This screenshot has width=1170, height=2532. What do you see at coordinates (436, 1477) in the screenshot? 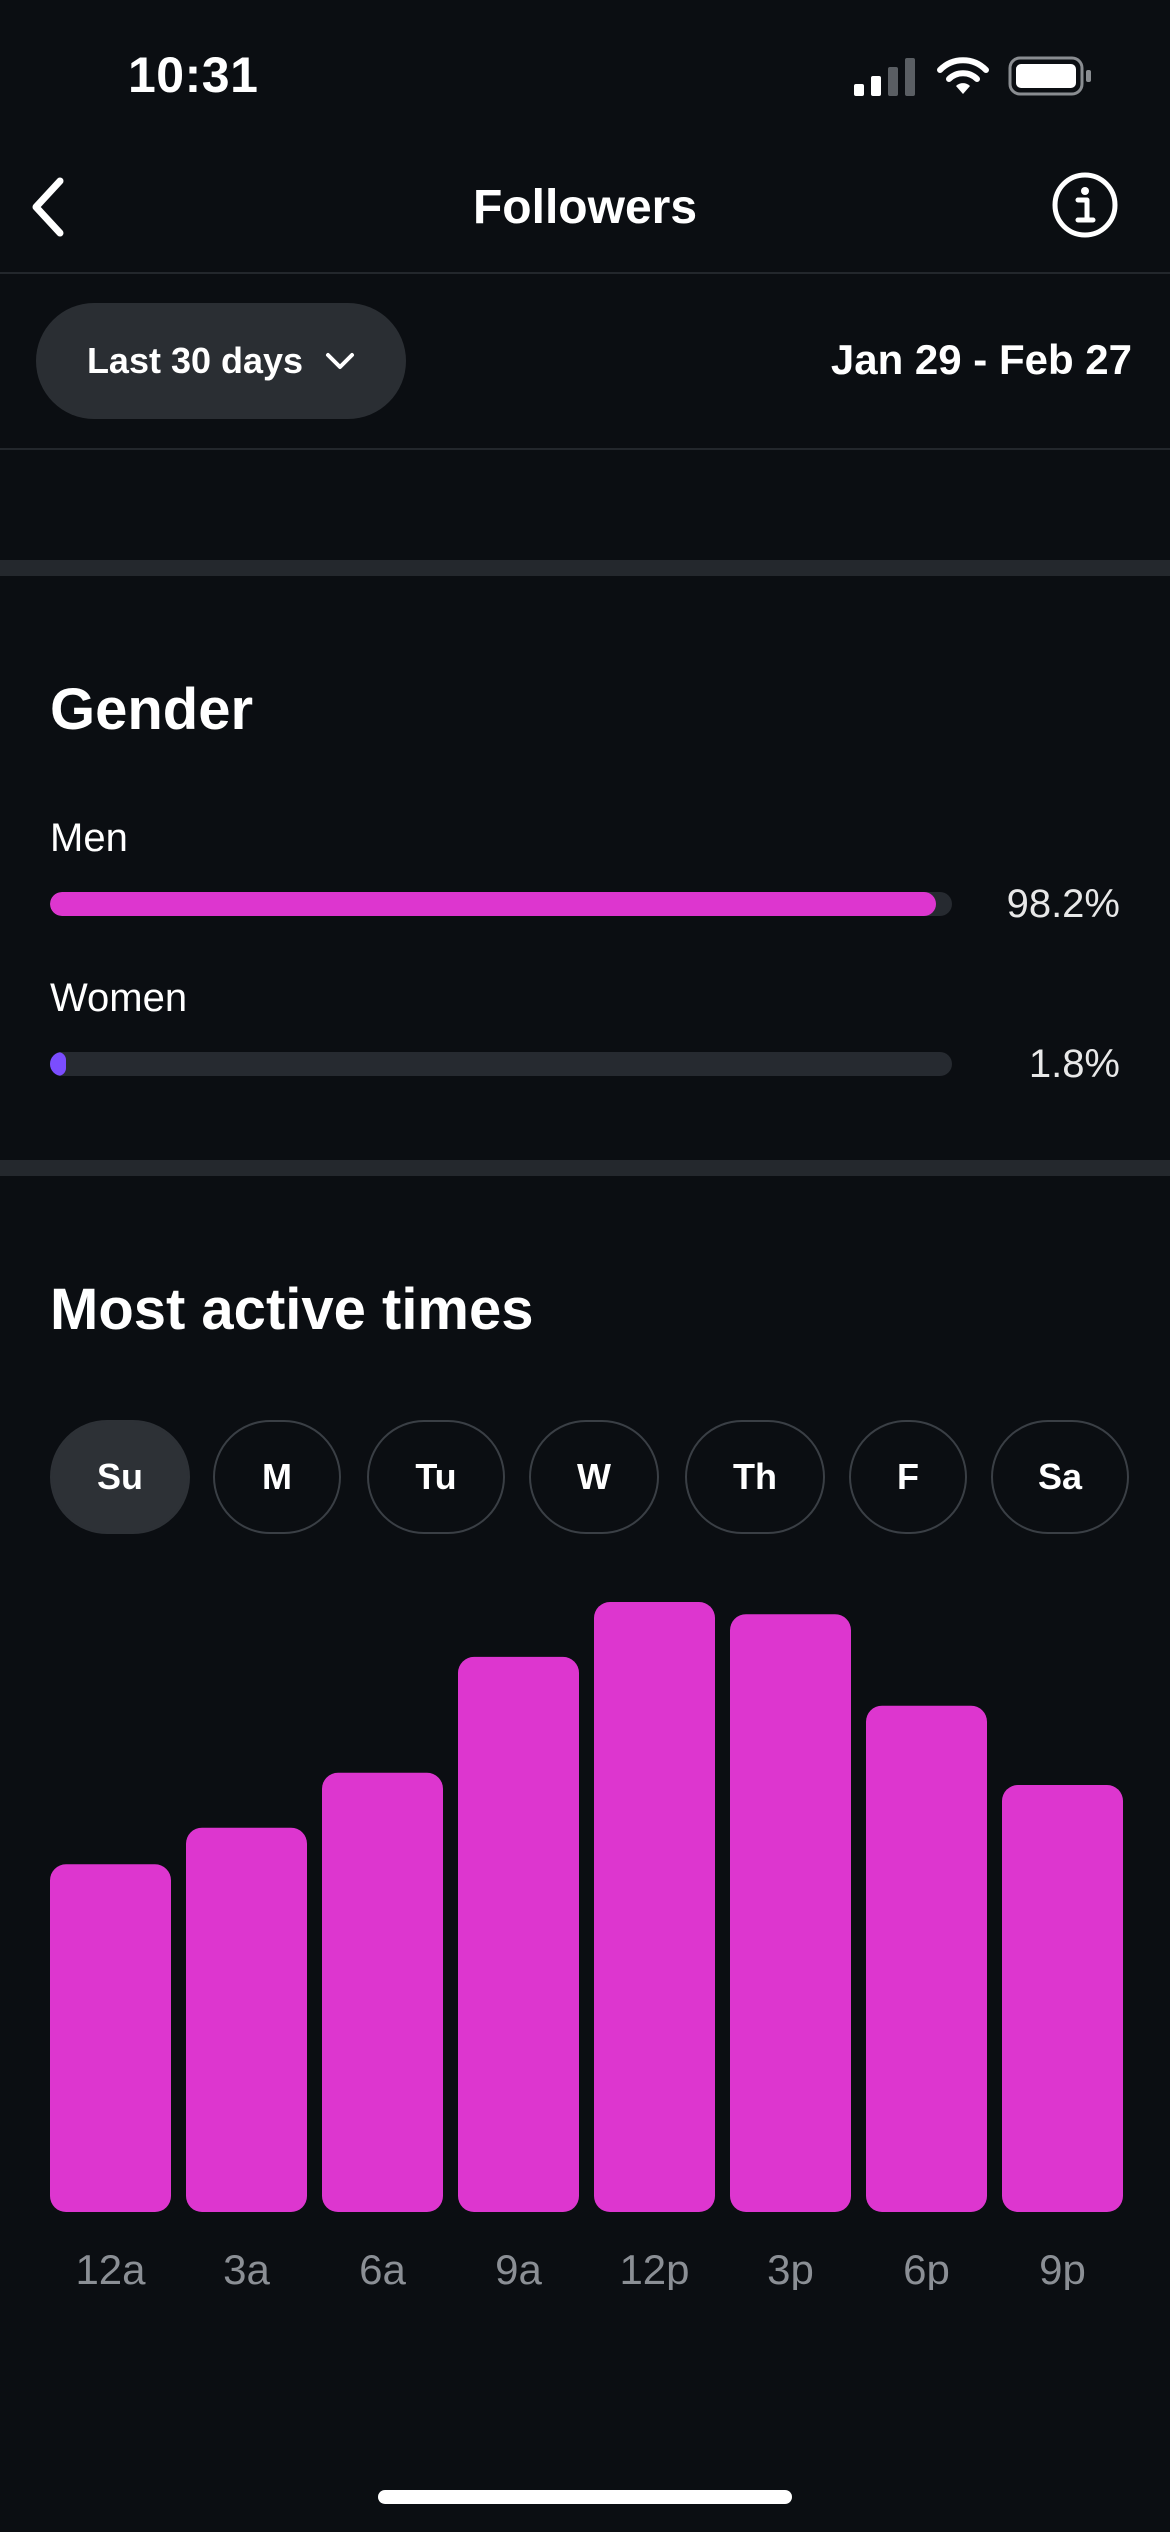
I see `day-chip-tuesday: Tu` at bounding box center [436, 1477].